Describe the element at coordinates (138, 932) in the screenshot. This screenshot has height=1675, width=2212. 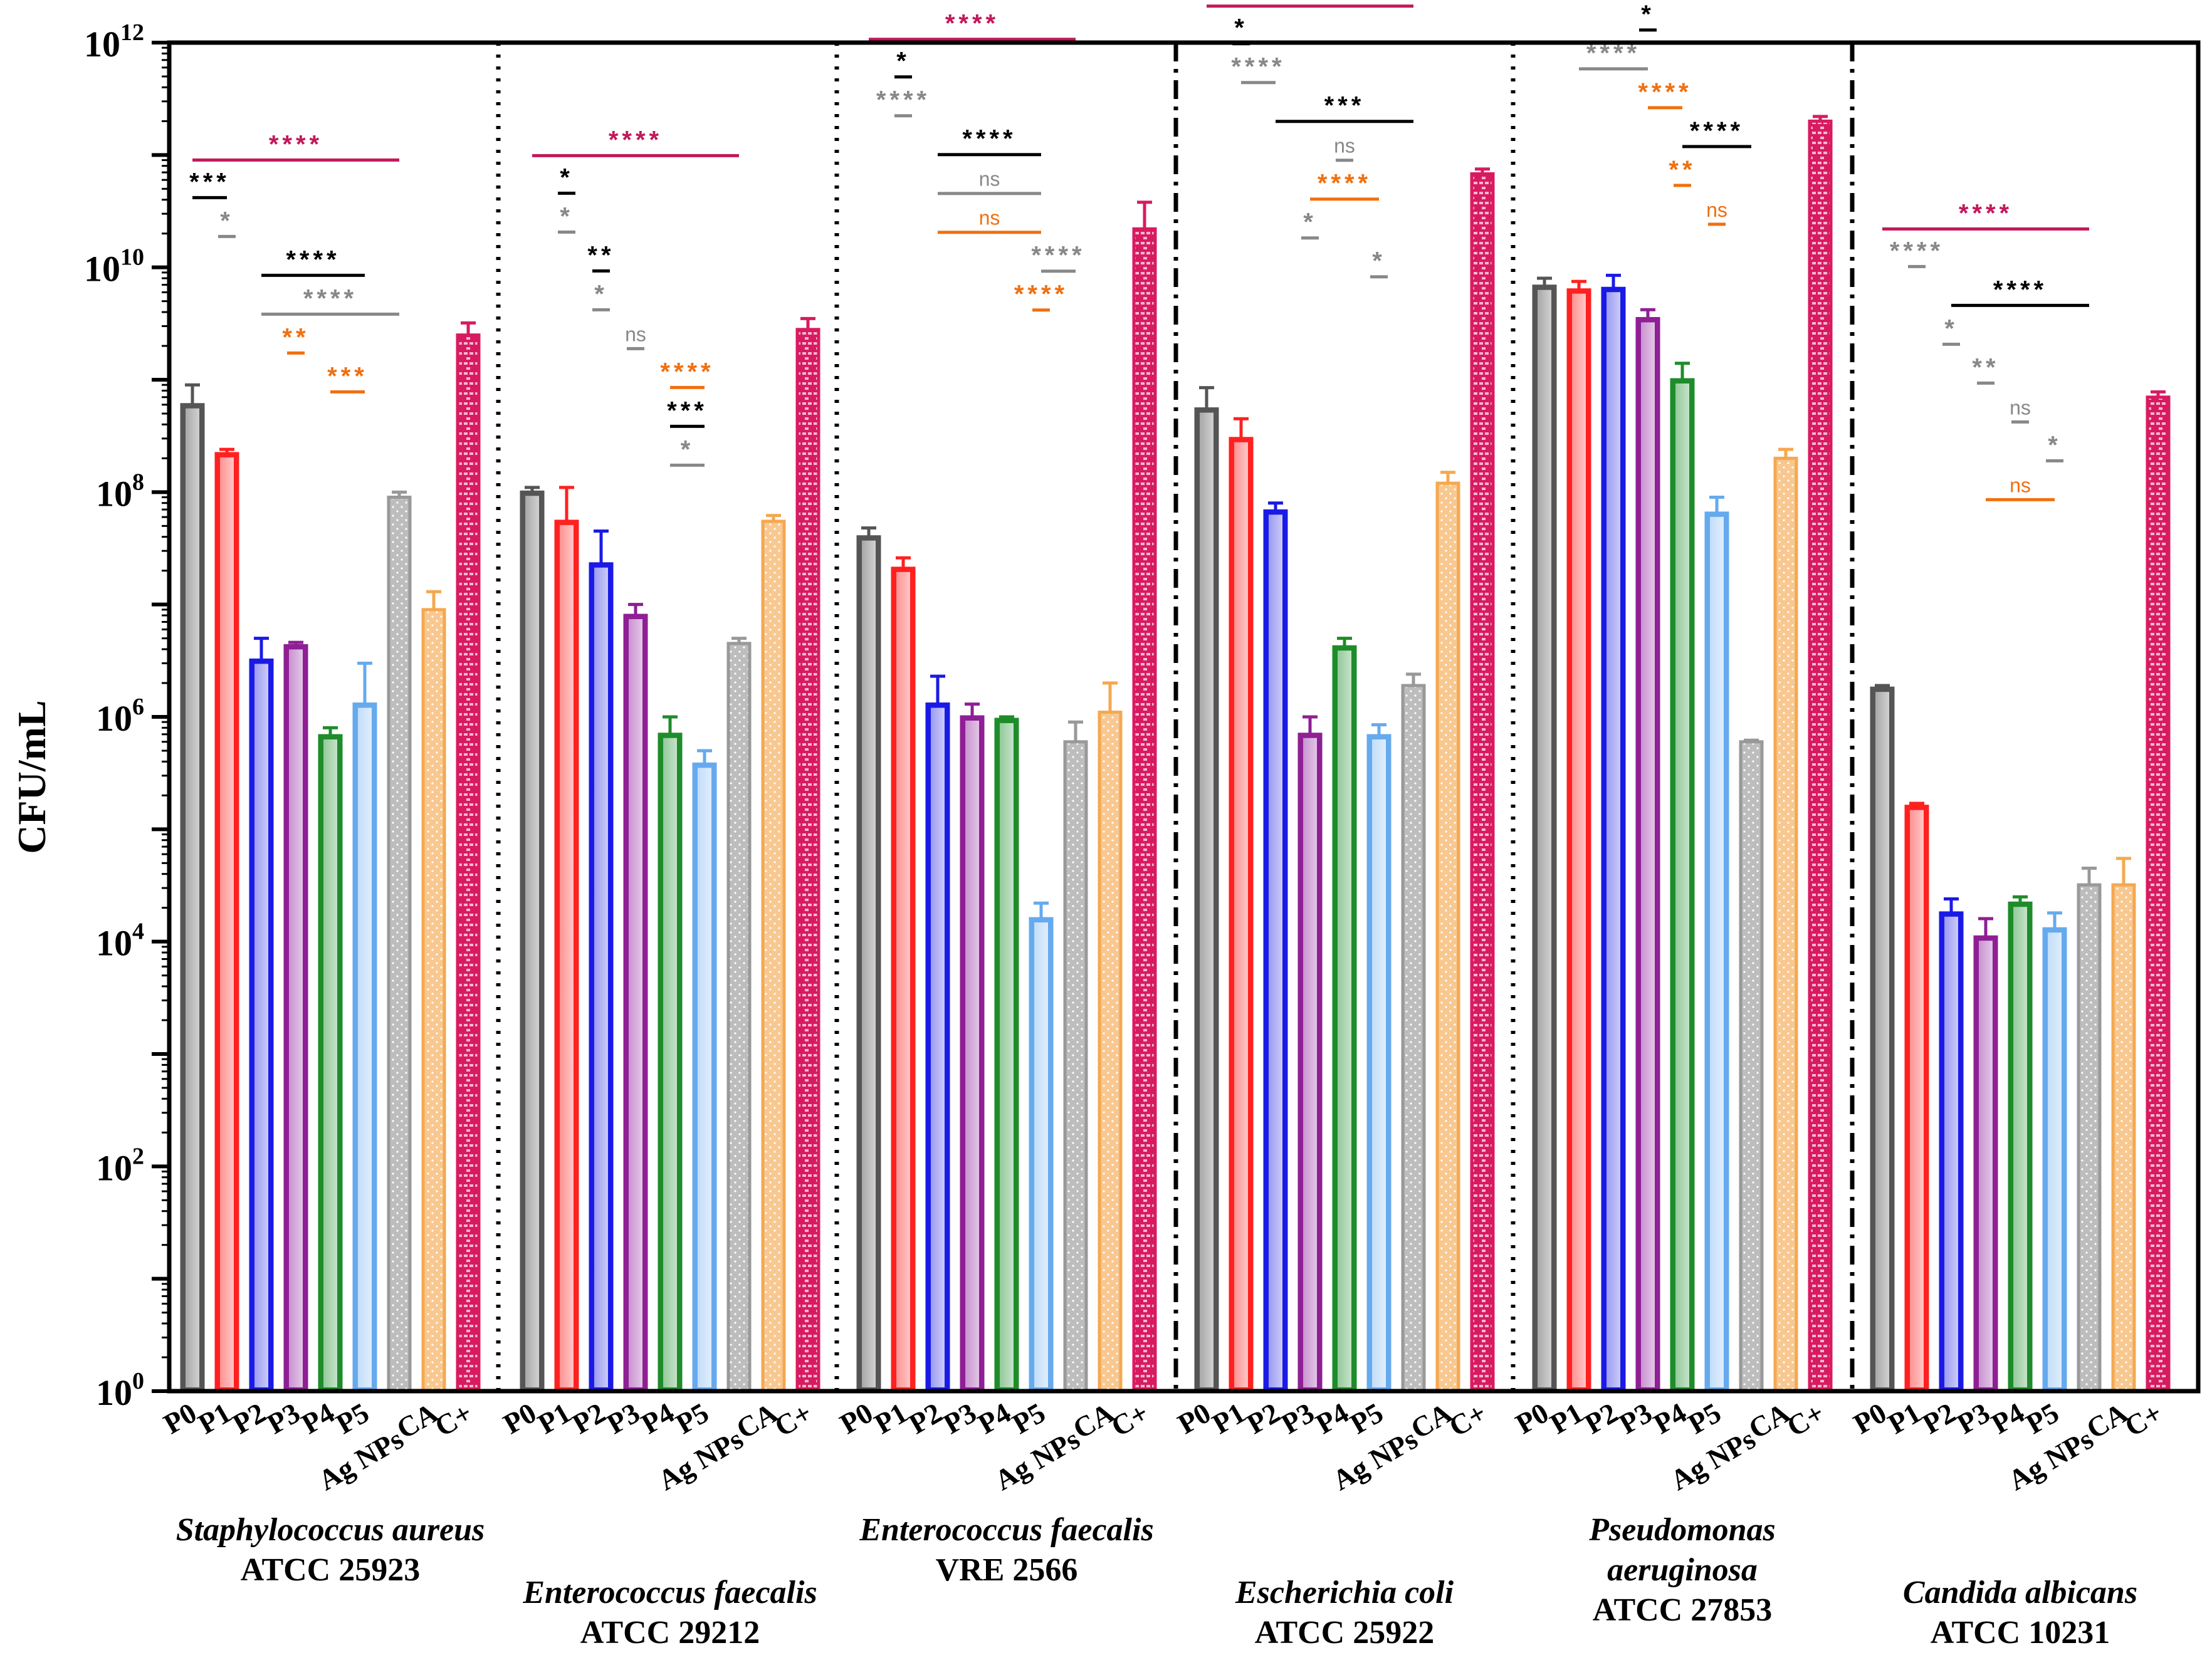
I see `y-tick-exp: 4` at that location.